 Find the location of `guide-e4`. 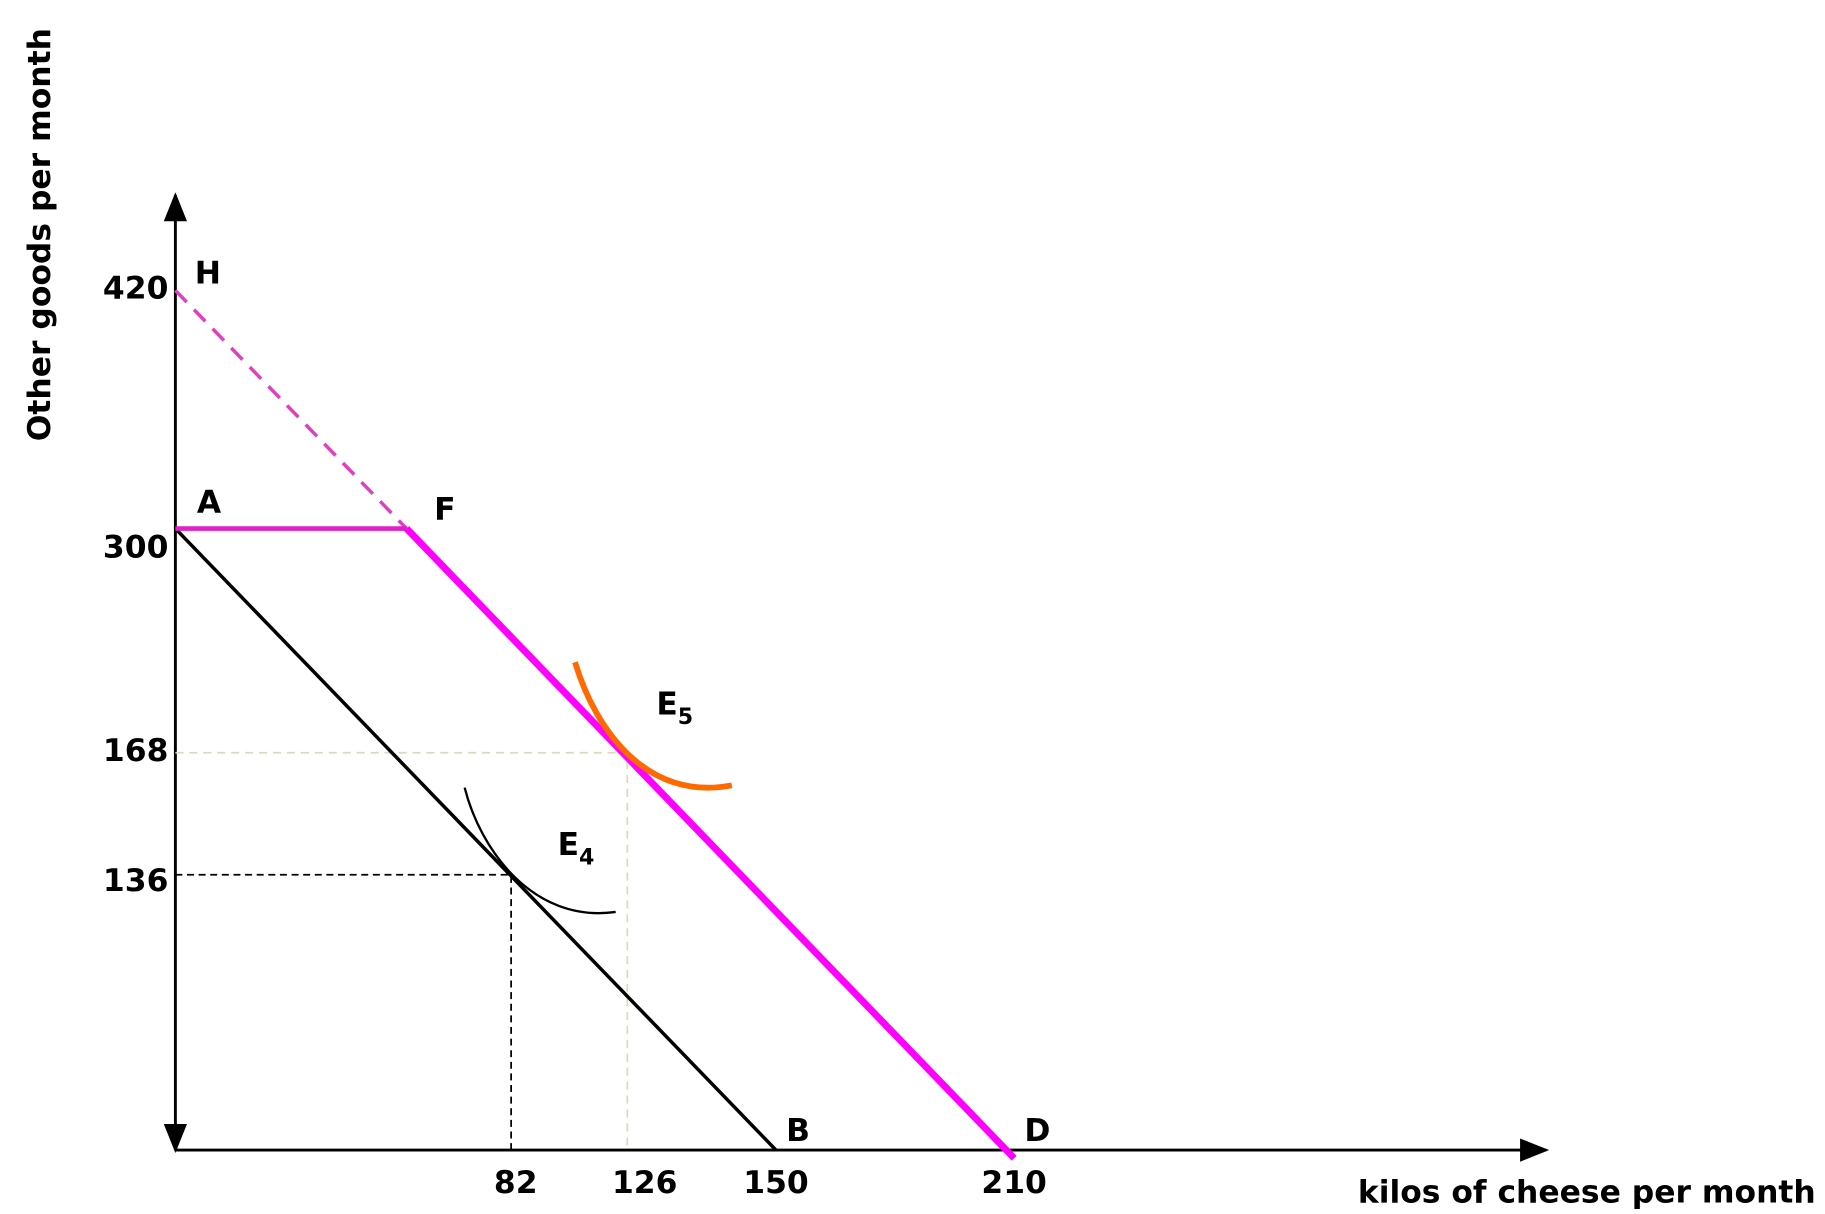

guide-e4 is located at coordinates (343, 1012).